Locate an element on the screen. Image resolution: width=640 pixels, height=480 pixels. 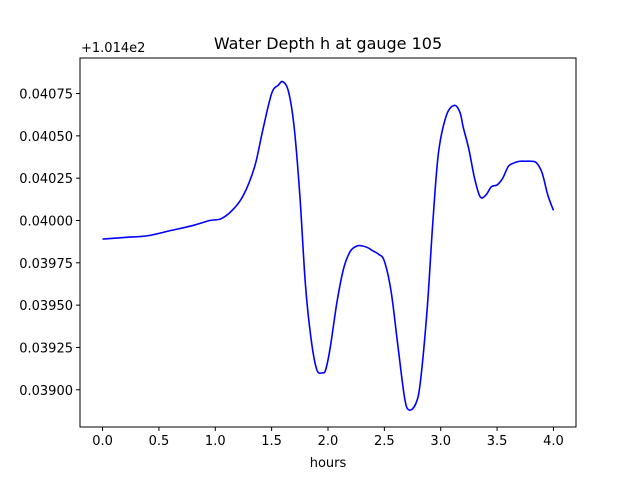
x-tick-label: 4.0 is located at coordinates (553, 441).